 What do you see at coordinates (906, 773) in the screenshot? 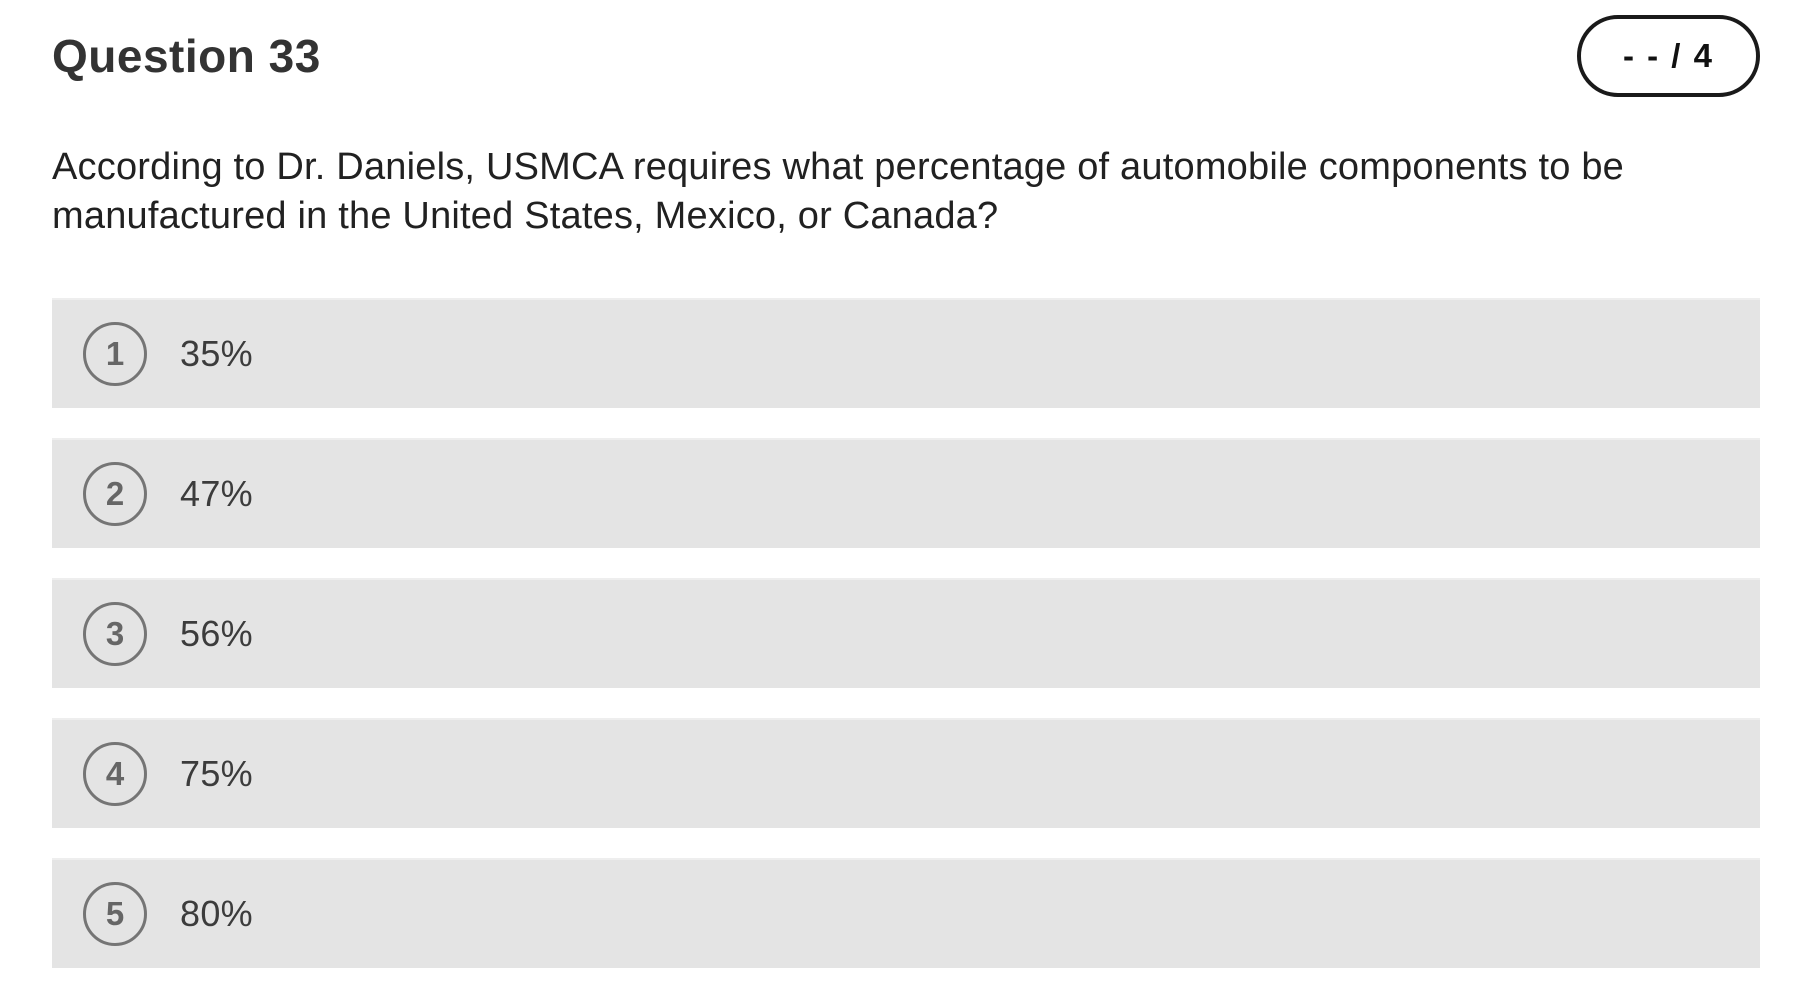
I see `answer-option-4: 4 75%` at bounding box center [906, 773].